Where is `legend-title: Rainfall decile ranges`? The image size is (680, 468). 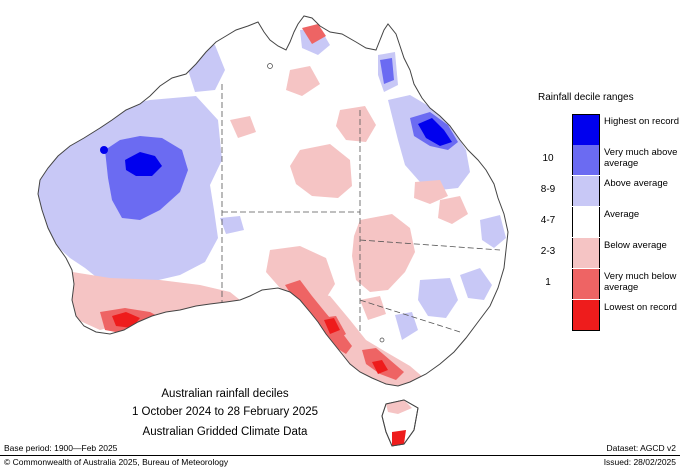 legend-title: Rainfall decile ranges is located at coordinates (586, 97).